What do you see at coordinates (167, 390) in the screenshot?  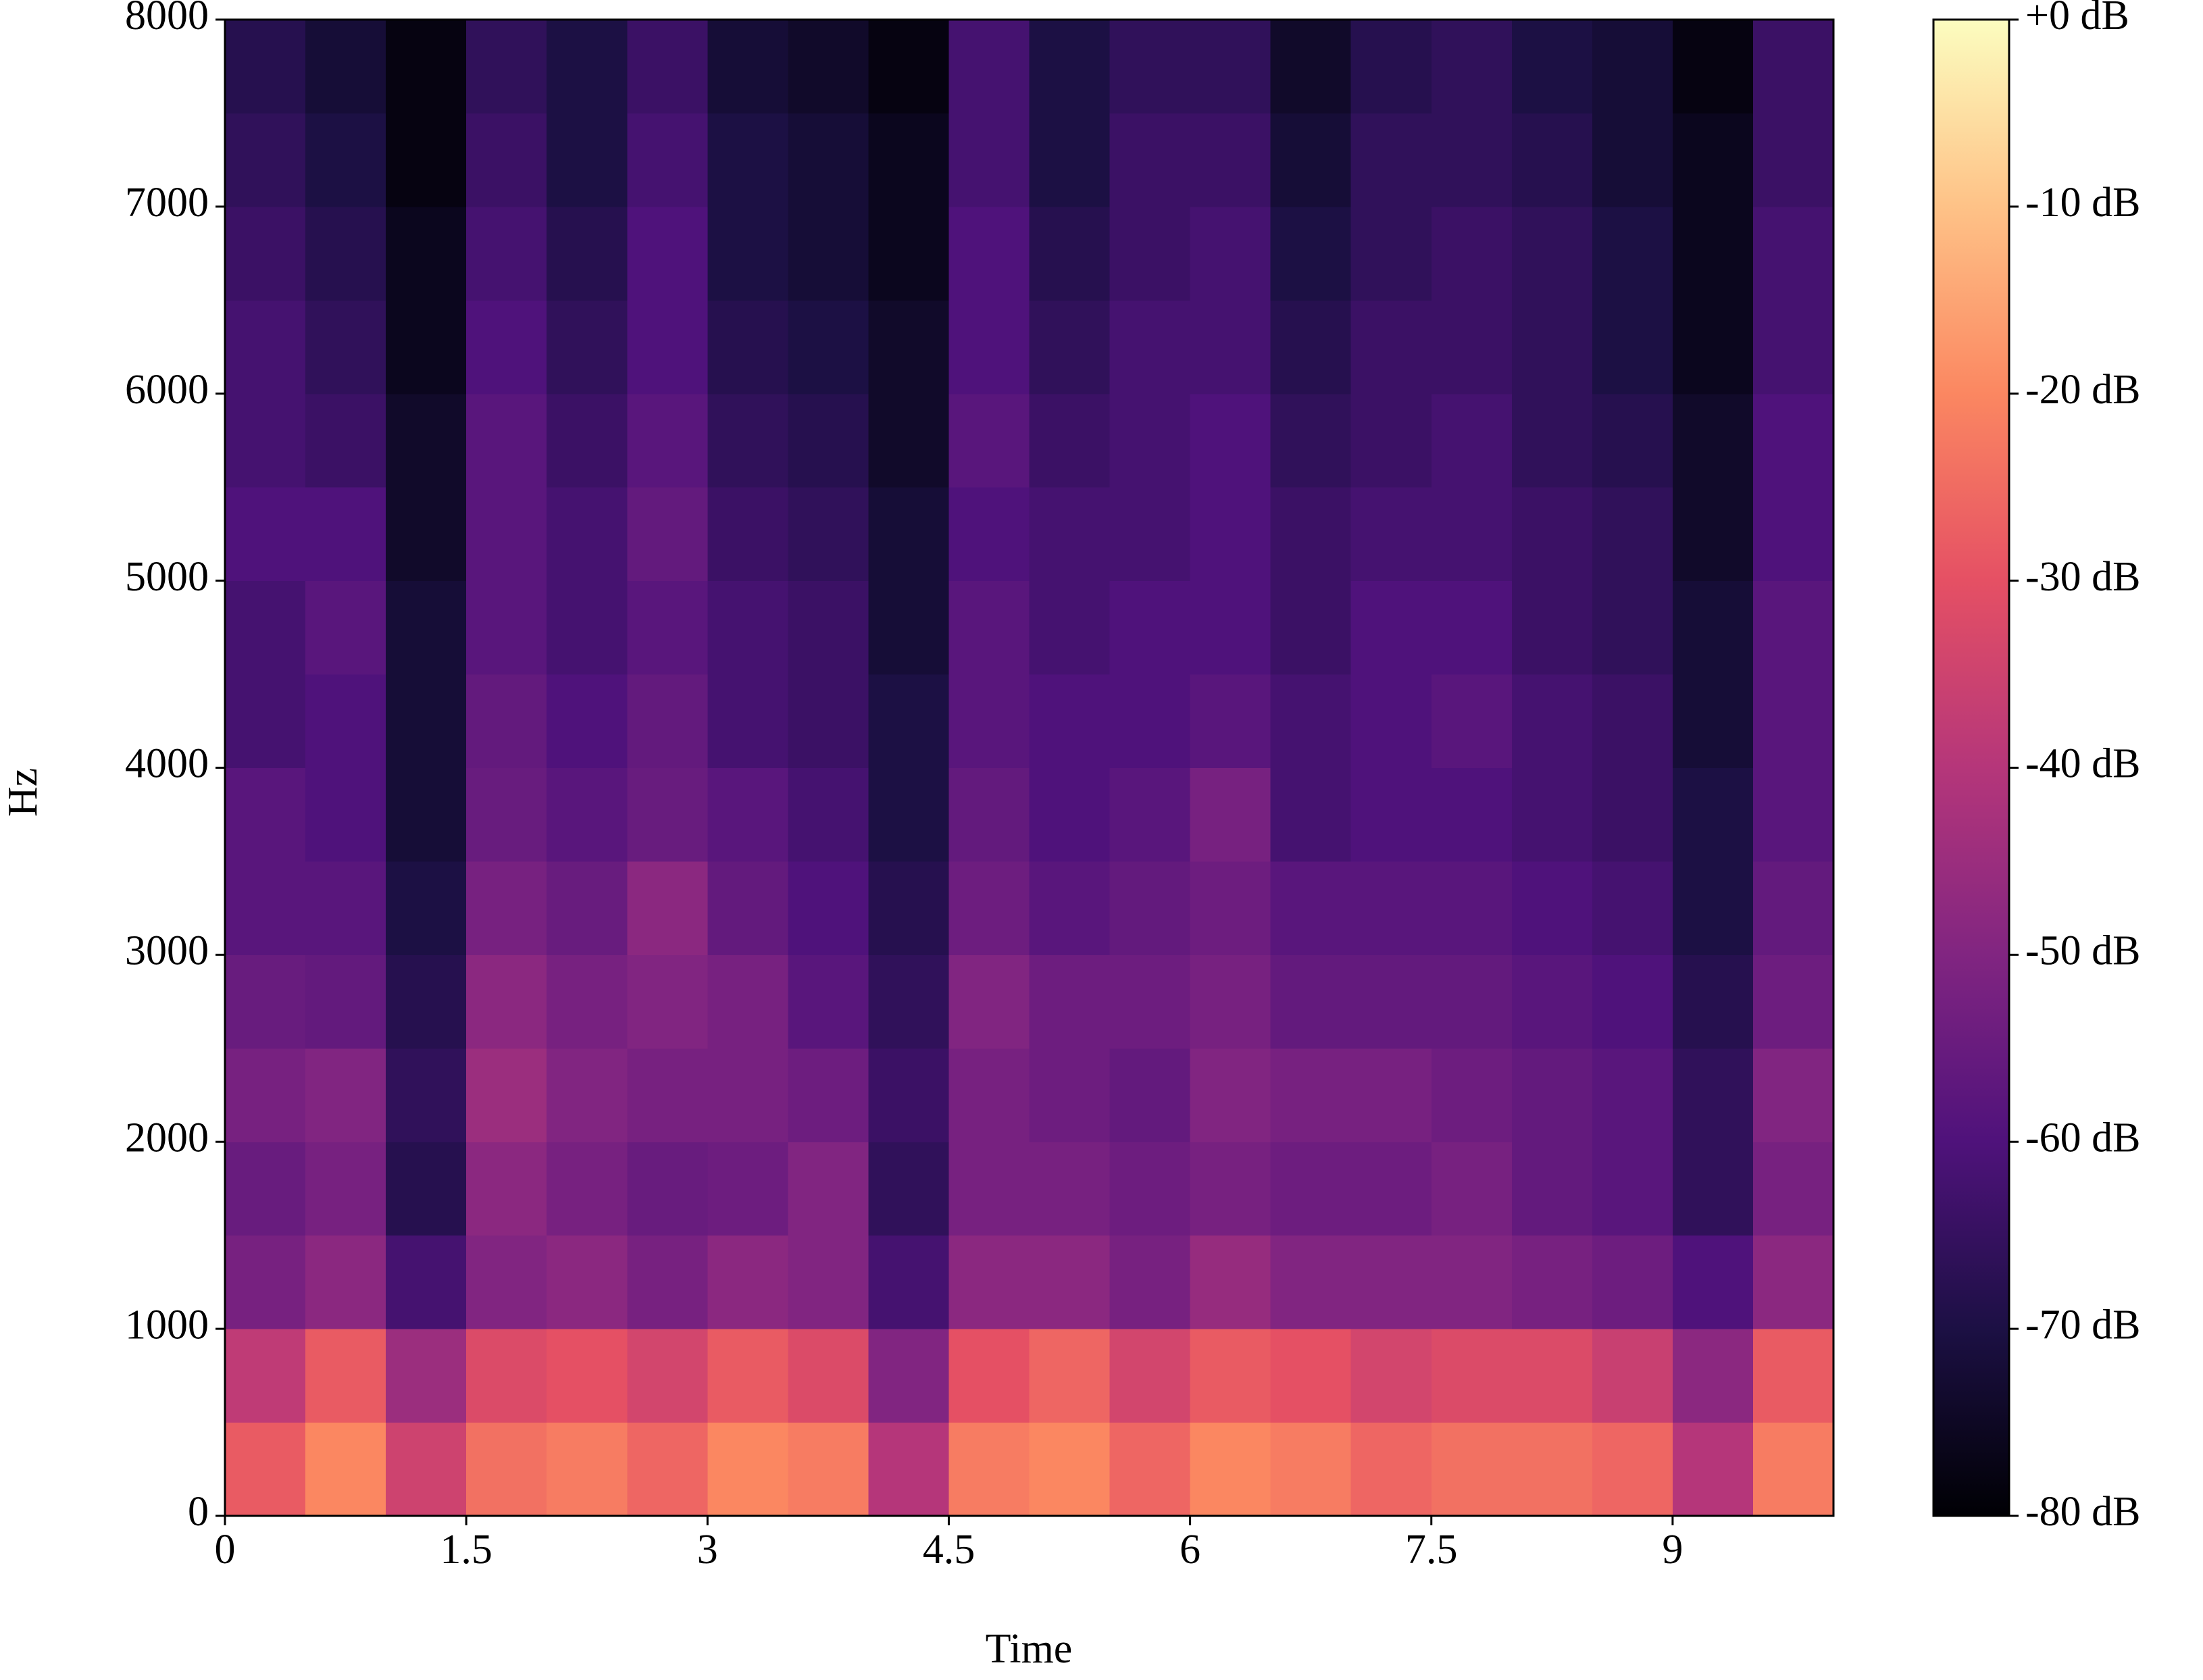 I see `y-tick-label: 6000` at bounding box center [167, 390].